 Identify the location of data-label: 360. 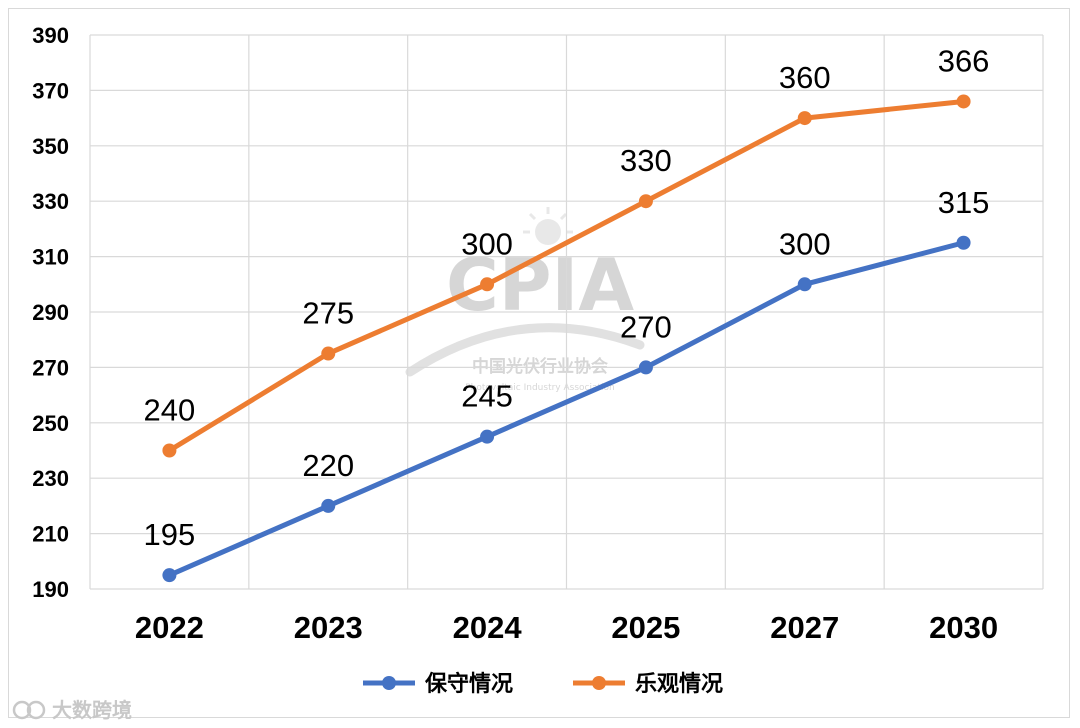
(805, 77).